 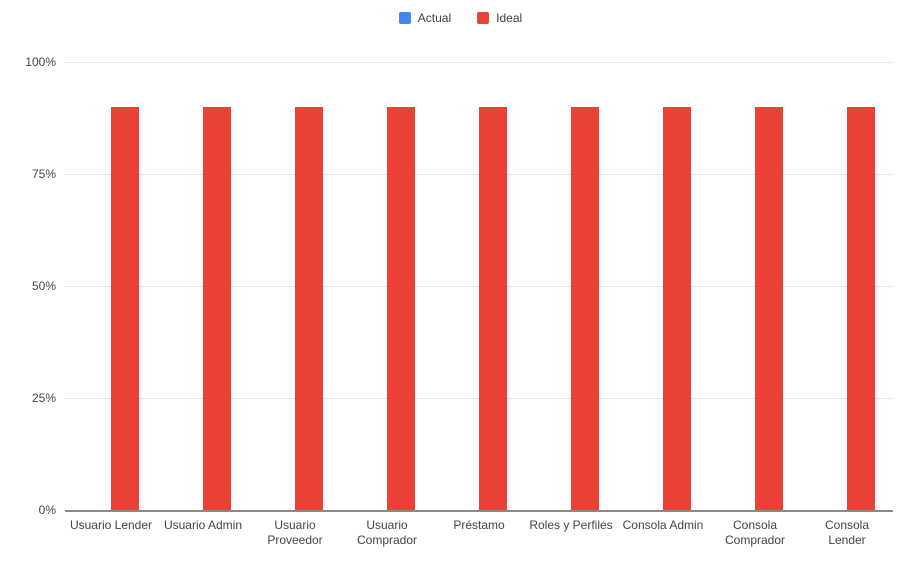 I want to click on y-tick-label: 50%, so click(x=43, y=286).